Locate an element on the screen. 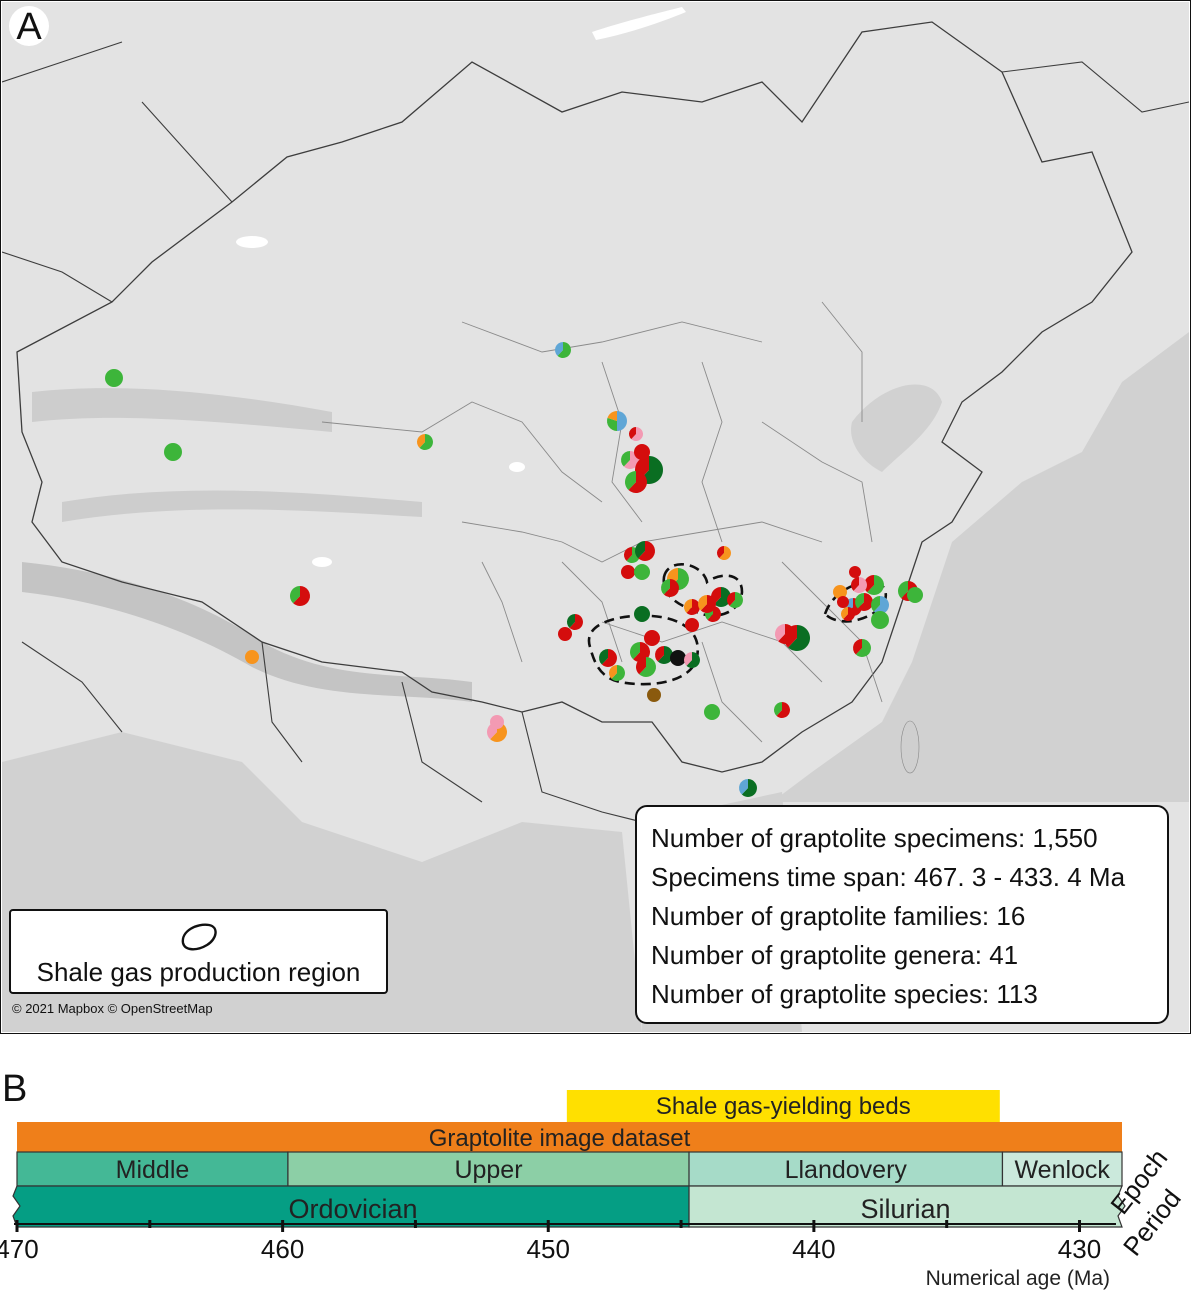  epoch-label: Middle is located at coordinates (153, 1170).